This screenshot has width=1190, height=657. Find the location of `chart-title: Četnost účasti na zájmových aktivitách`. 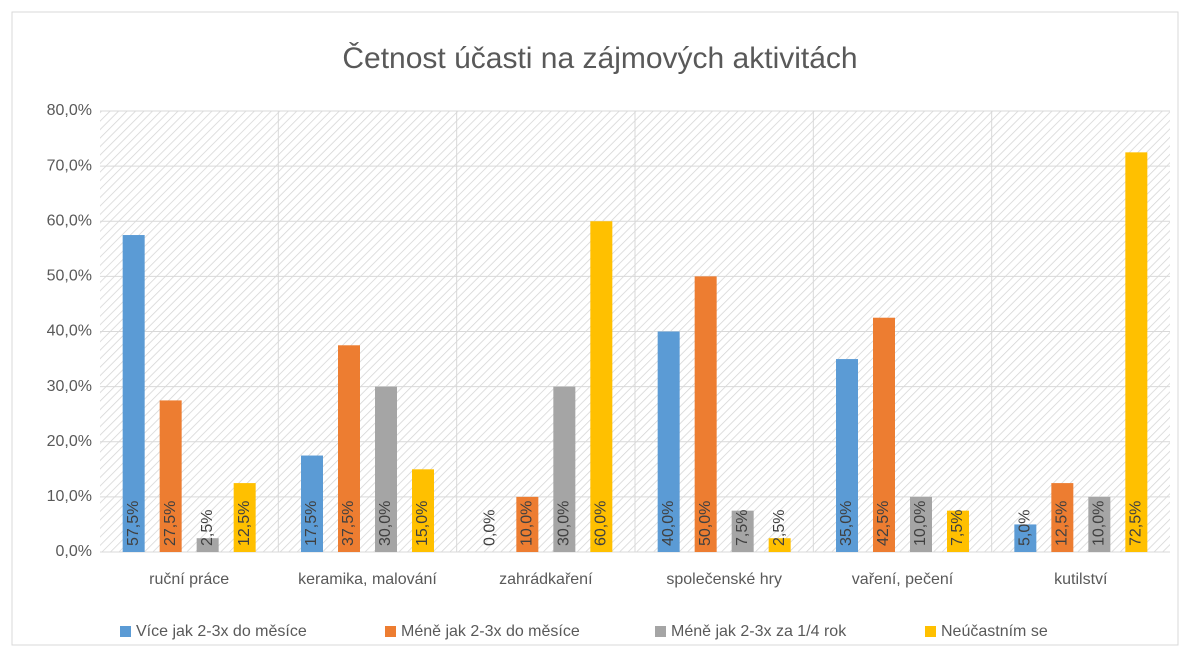

chart-title: Četnost účasti na zájmových aktivitách is located at coordinates (599, 58).